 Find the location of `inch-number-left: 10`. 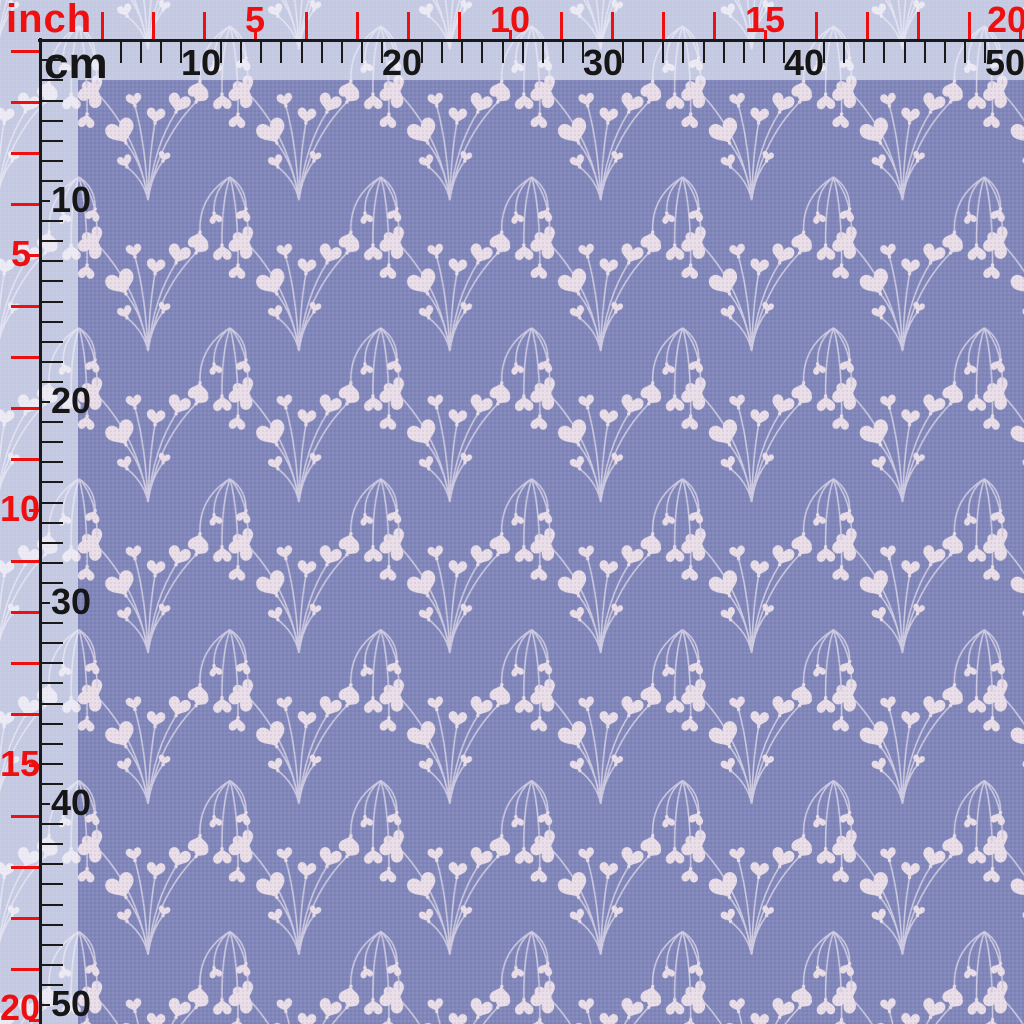

inch-number-left: 10 is located at coordinates (20, 508).